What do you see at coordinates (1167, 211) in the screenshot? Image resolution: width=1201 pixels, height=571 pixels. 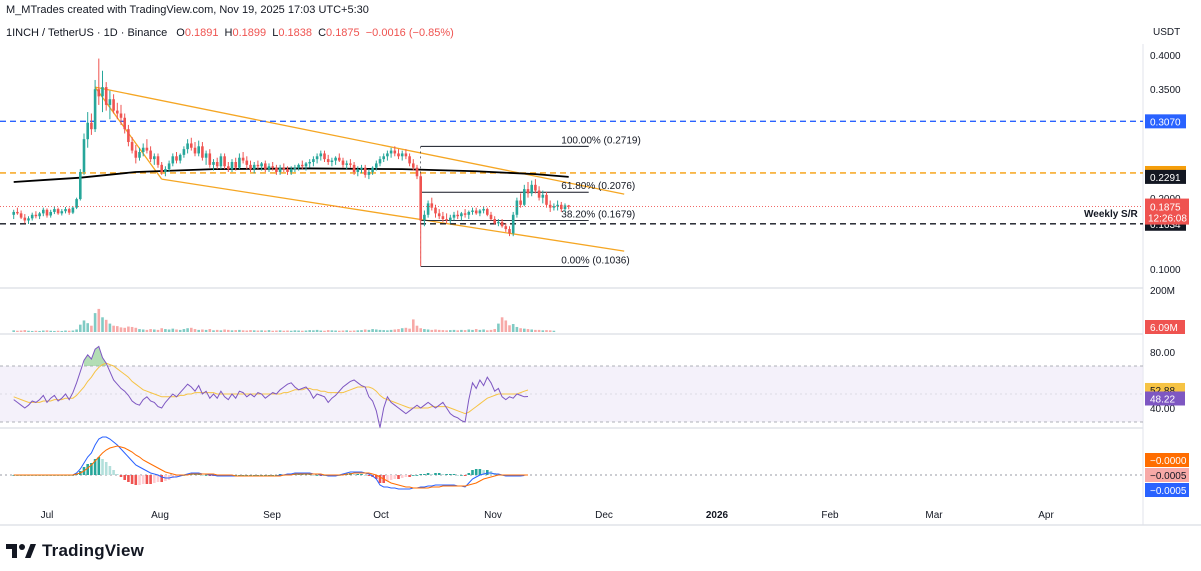 I see `last-price-badge` at bounding box center [1167, 211].